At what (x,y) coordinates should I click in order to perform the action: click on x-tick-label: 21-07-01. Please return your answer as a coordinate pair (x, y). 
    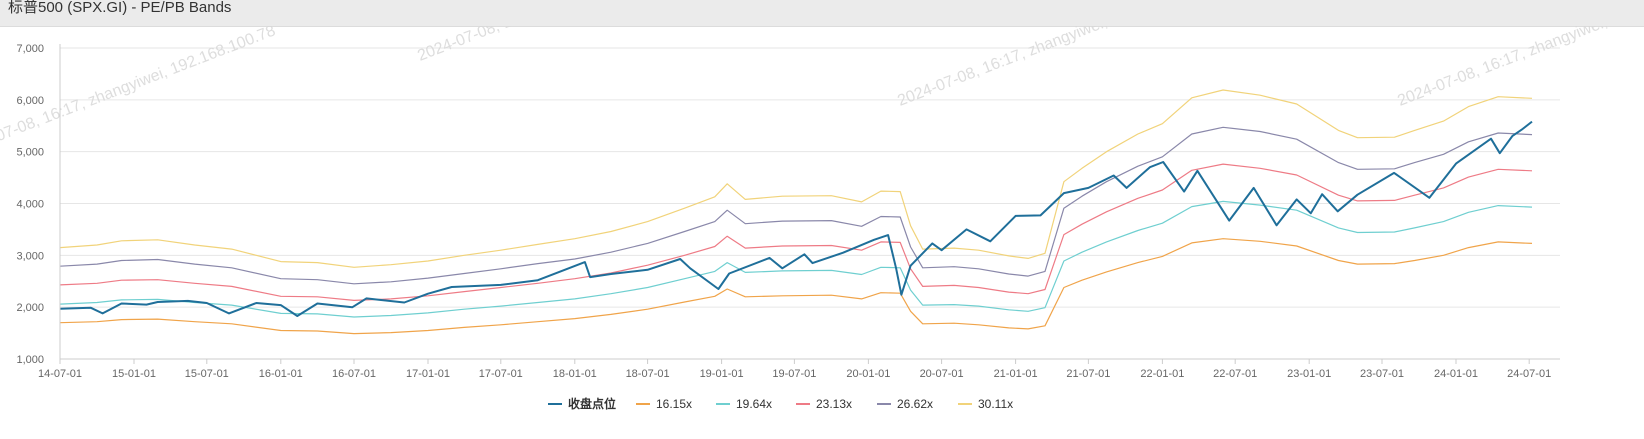
    Looking at the image, I should click on (1088, 374).